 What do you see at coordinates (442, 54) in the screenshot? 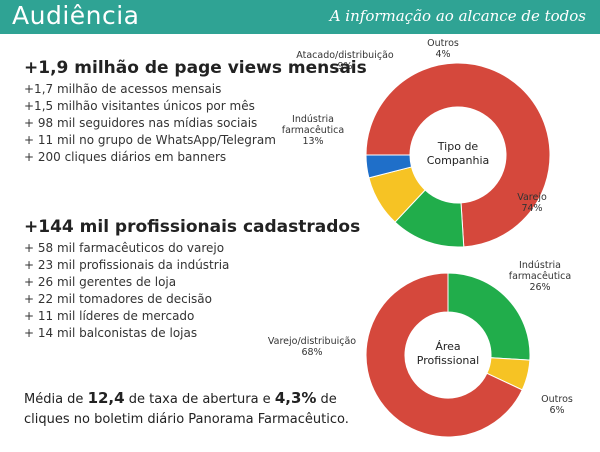
I see `slice-value-label: 4%` at bounding box center [442, 54].